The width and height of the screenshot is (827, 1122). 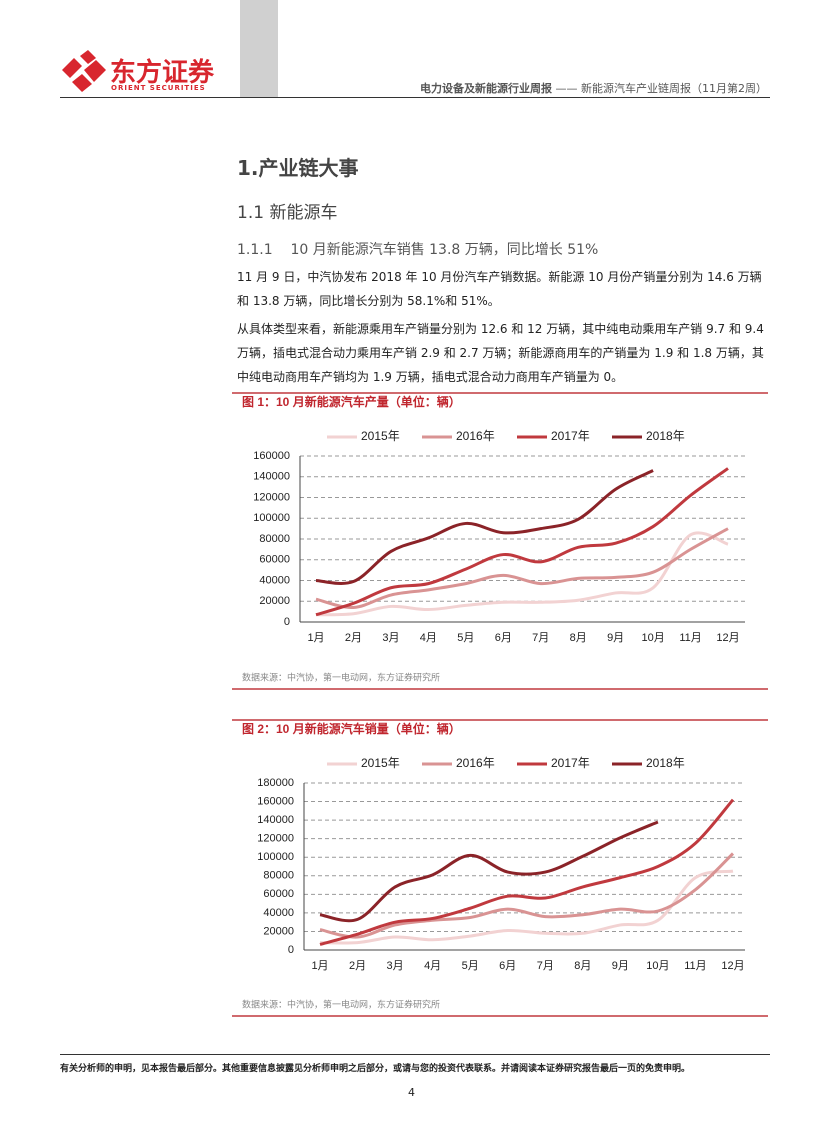 What do you see at coordinates (298, 168) in the screenshot?
I see `h1: 1.产业链大事` at bounding box center [298, 168].